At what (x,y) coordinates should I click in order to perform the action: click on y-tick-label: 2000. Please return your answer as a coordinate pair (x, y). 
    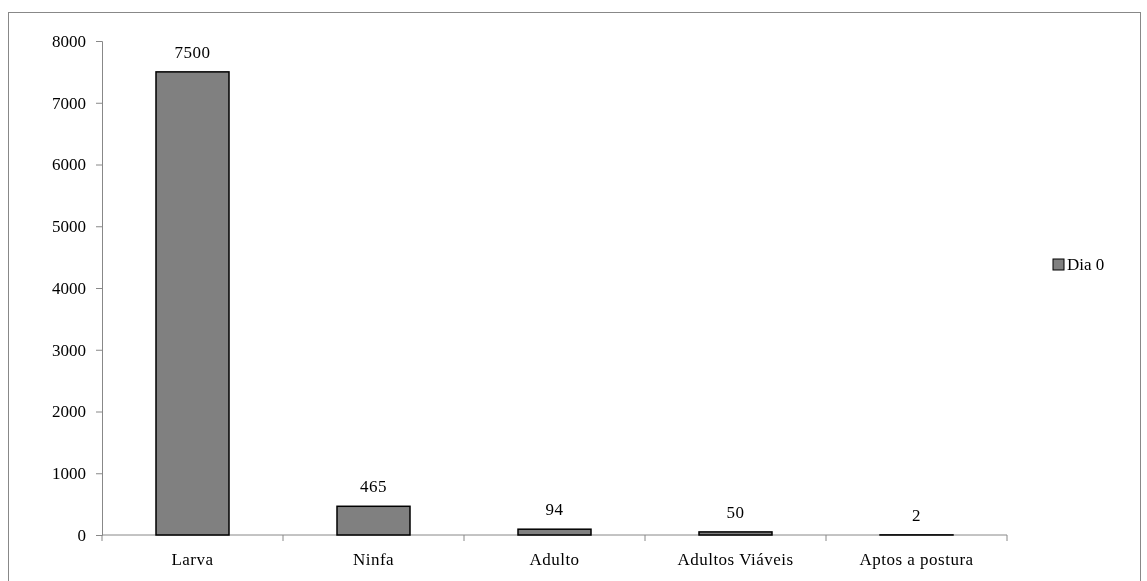
    Looking at the image, I should click on (69, 412).